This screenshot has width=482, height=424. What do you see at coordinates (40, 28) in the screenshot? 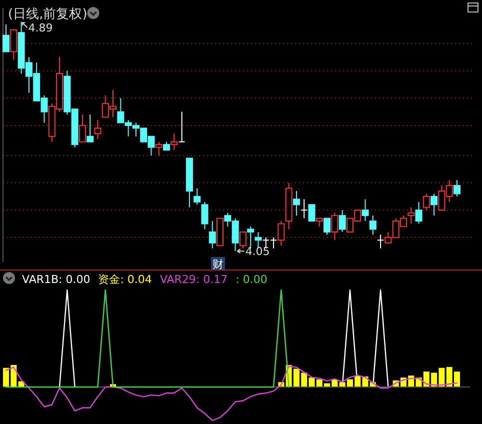
I see `annotation: 4.89` at bounding box center [40, 28].